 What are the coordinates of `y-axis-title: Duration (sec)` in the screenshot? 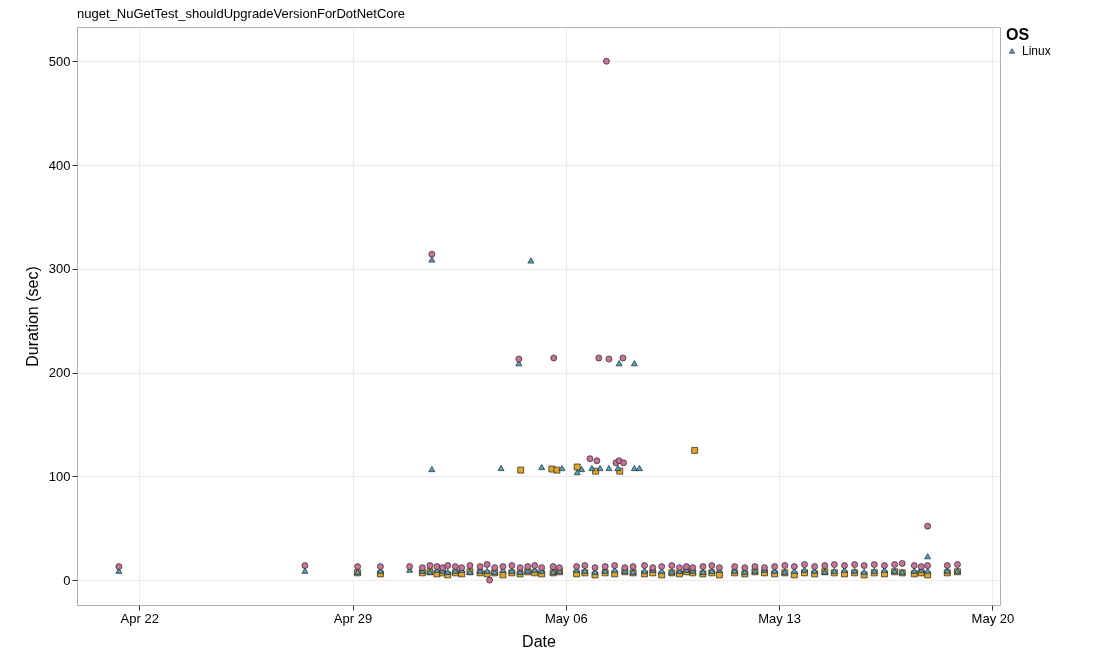 It's located at (32, 316).